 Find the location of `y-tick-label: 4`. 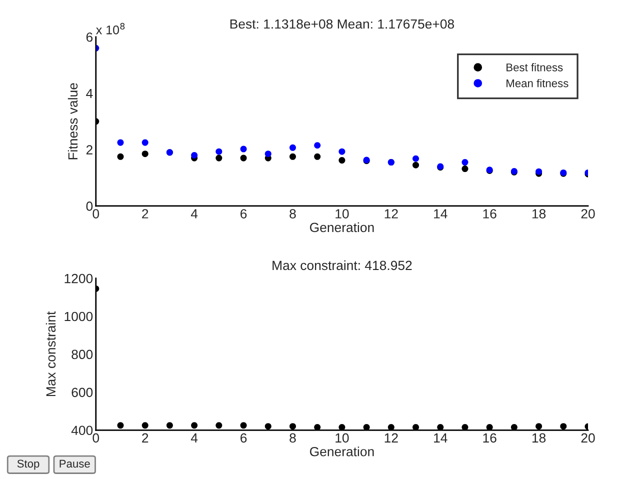

y-tick-label: 4 is located at coordinates (89, 93).